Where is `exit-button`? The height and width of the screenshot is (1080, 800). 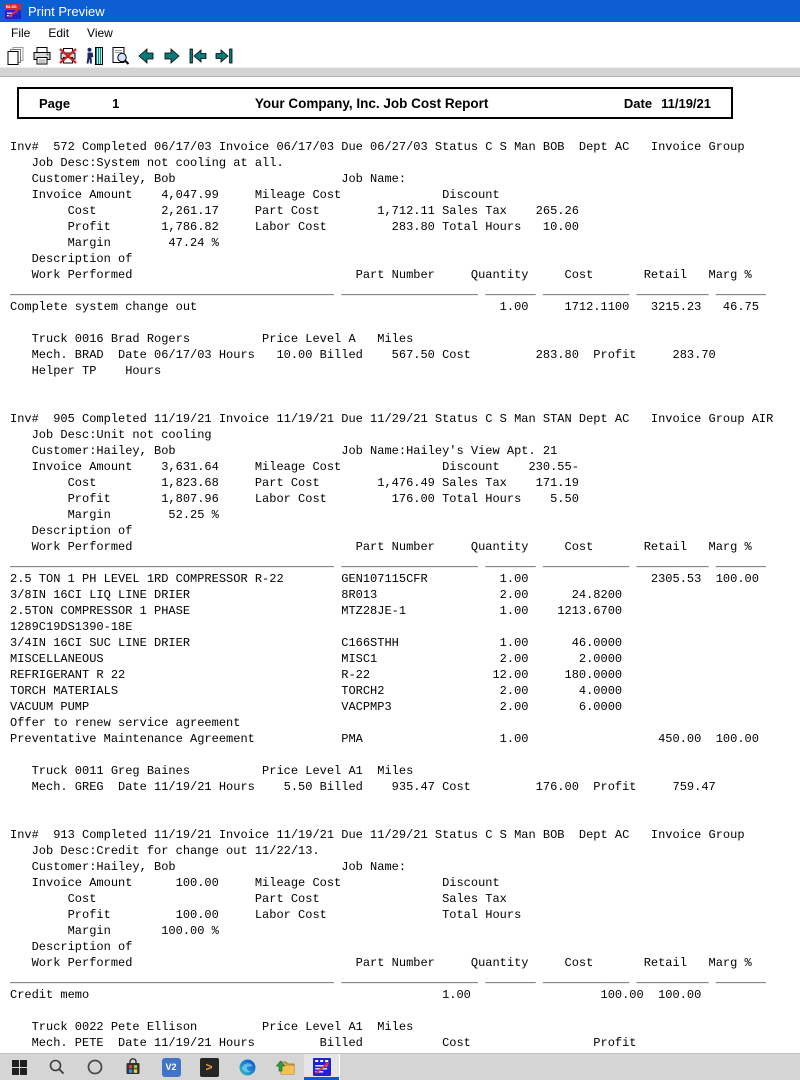 exit-button is located at coordinates (94, 56).